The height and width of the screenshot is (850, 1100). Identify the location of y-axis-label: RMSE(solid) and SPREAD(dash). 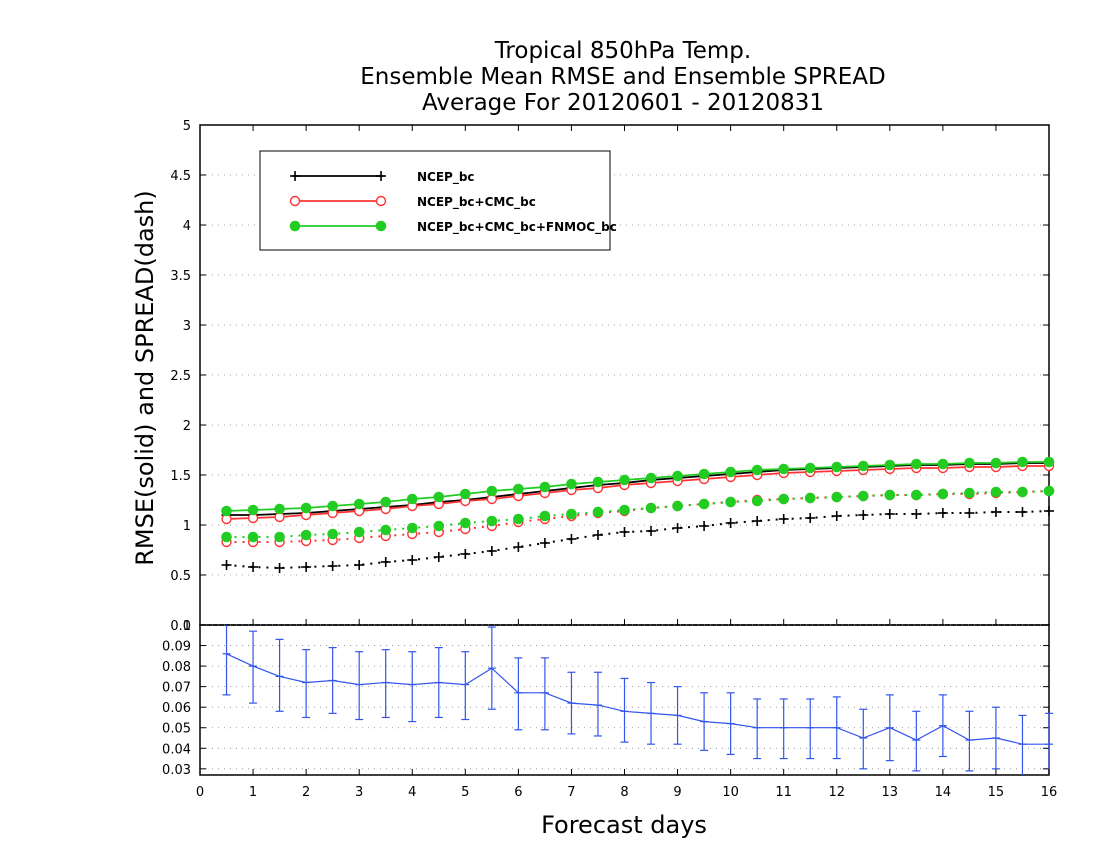
(145, 378).